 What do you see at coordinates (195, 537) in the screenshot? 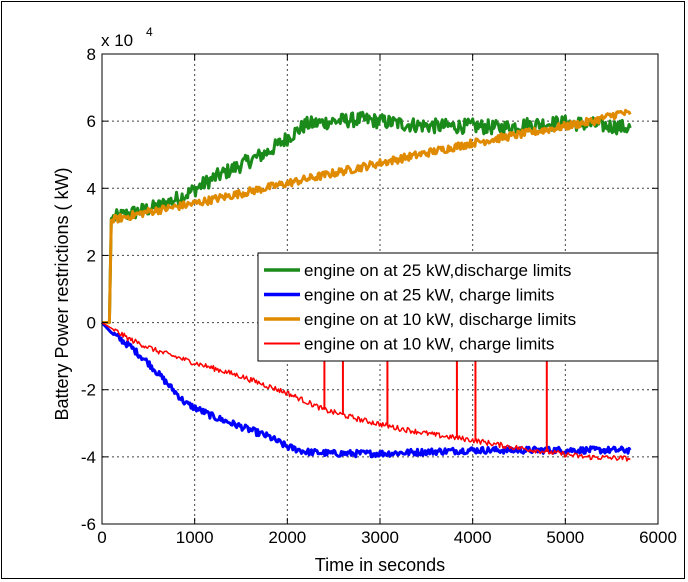
I see `x-tick-label: 1000` at bounding box center [195, 537].